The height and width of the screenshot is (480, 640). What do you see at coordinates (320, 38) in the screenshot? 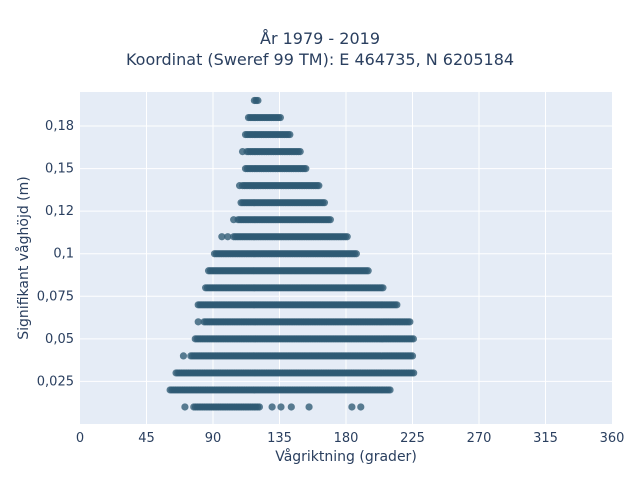
I see `chart-title: År 1979 - 2019` at bounding box center [320, 38].